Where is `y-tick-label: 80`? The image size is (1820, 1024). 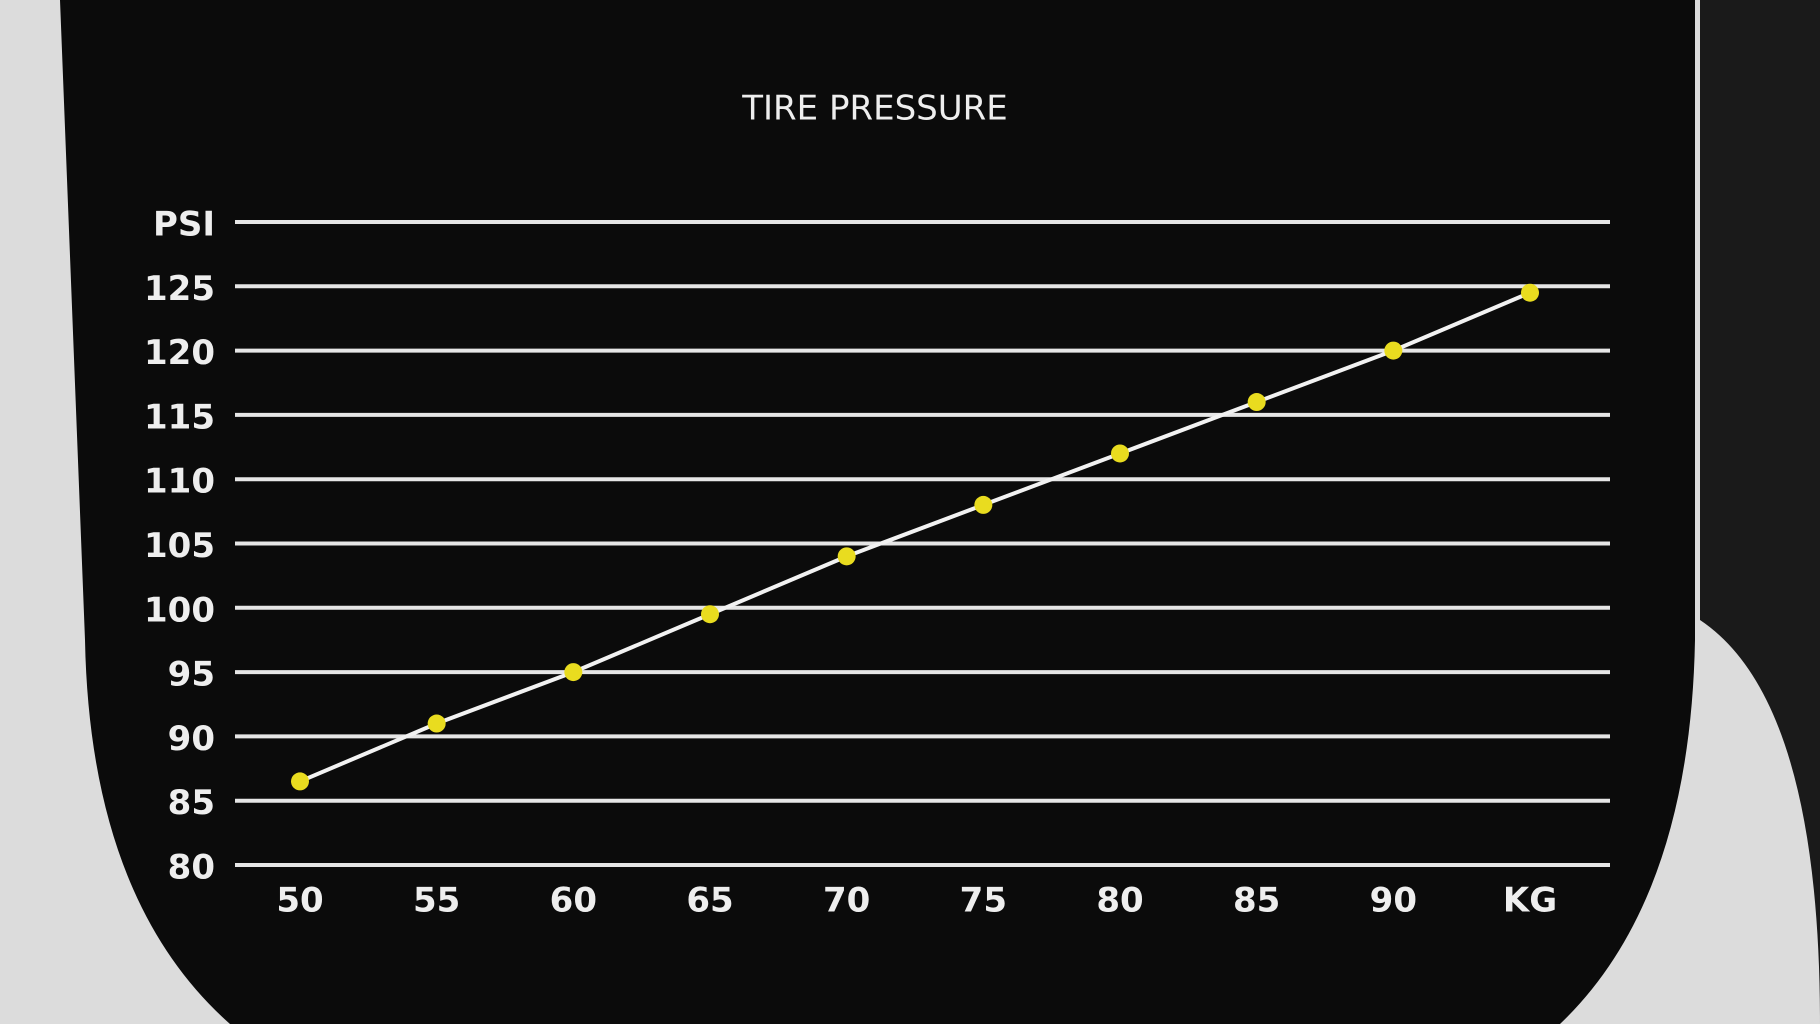 y-tick-label: 80 is located at coordinates (191, 868).